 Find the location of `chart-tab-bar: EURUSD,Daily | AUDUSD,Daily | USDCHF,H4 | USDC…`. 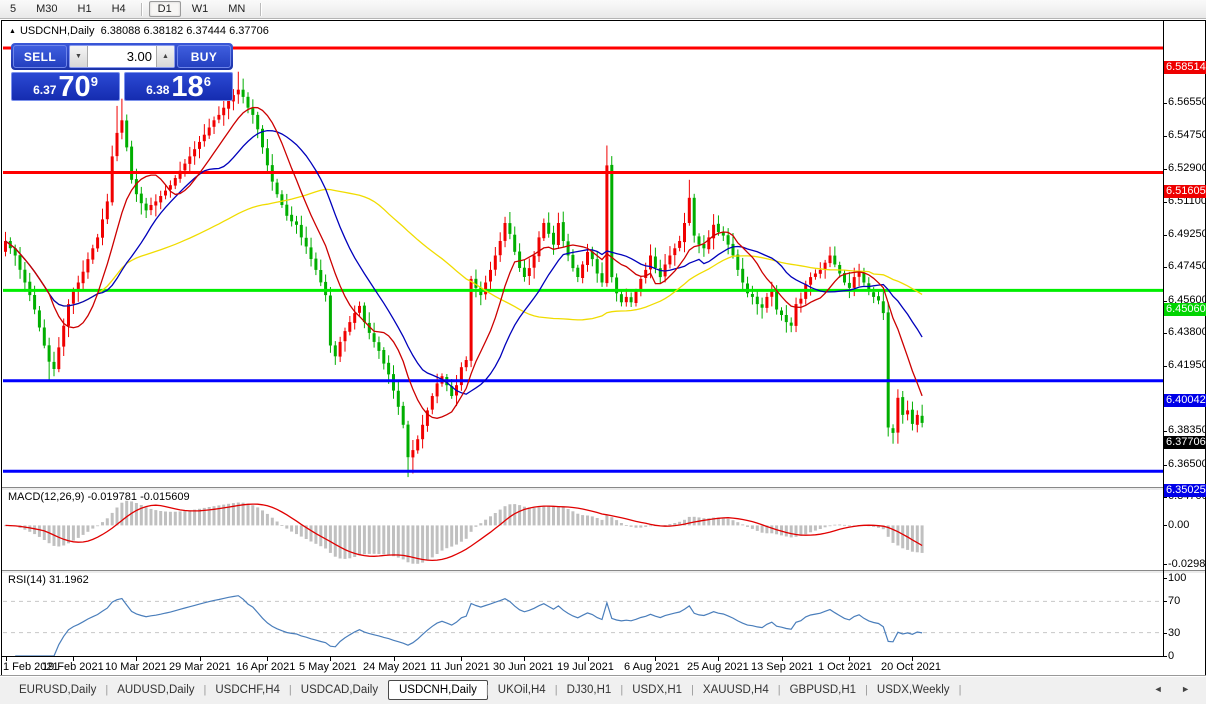

chart-tab-bar: EURUSD,Daily | AUDUSD,Daily | USDCHF,H4 | USDC… is located at coordinates (603, 689).